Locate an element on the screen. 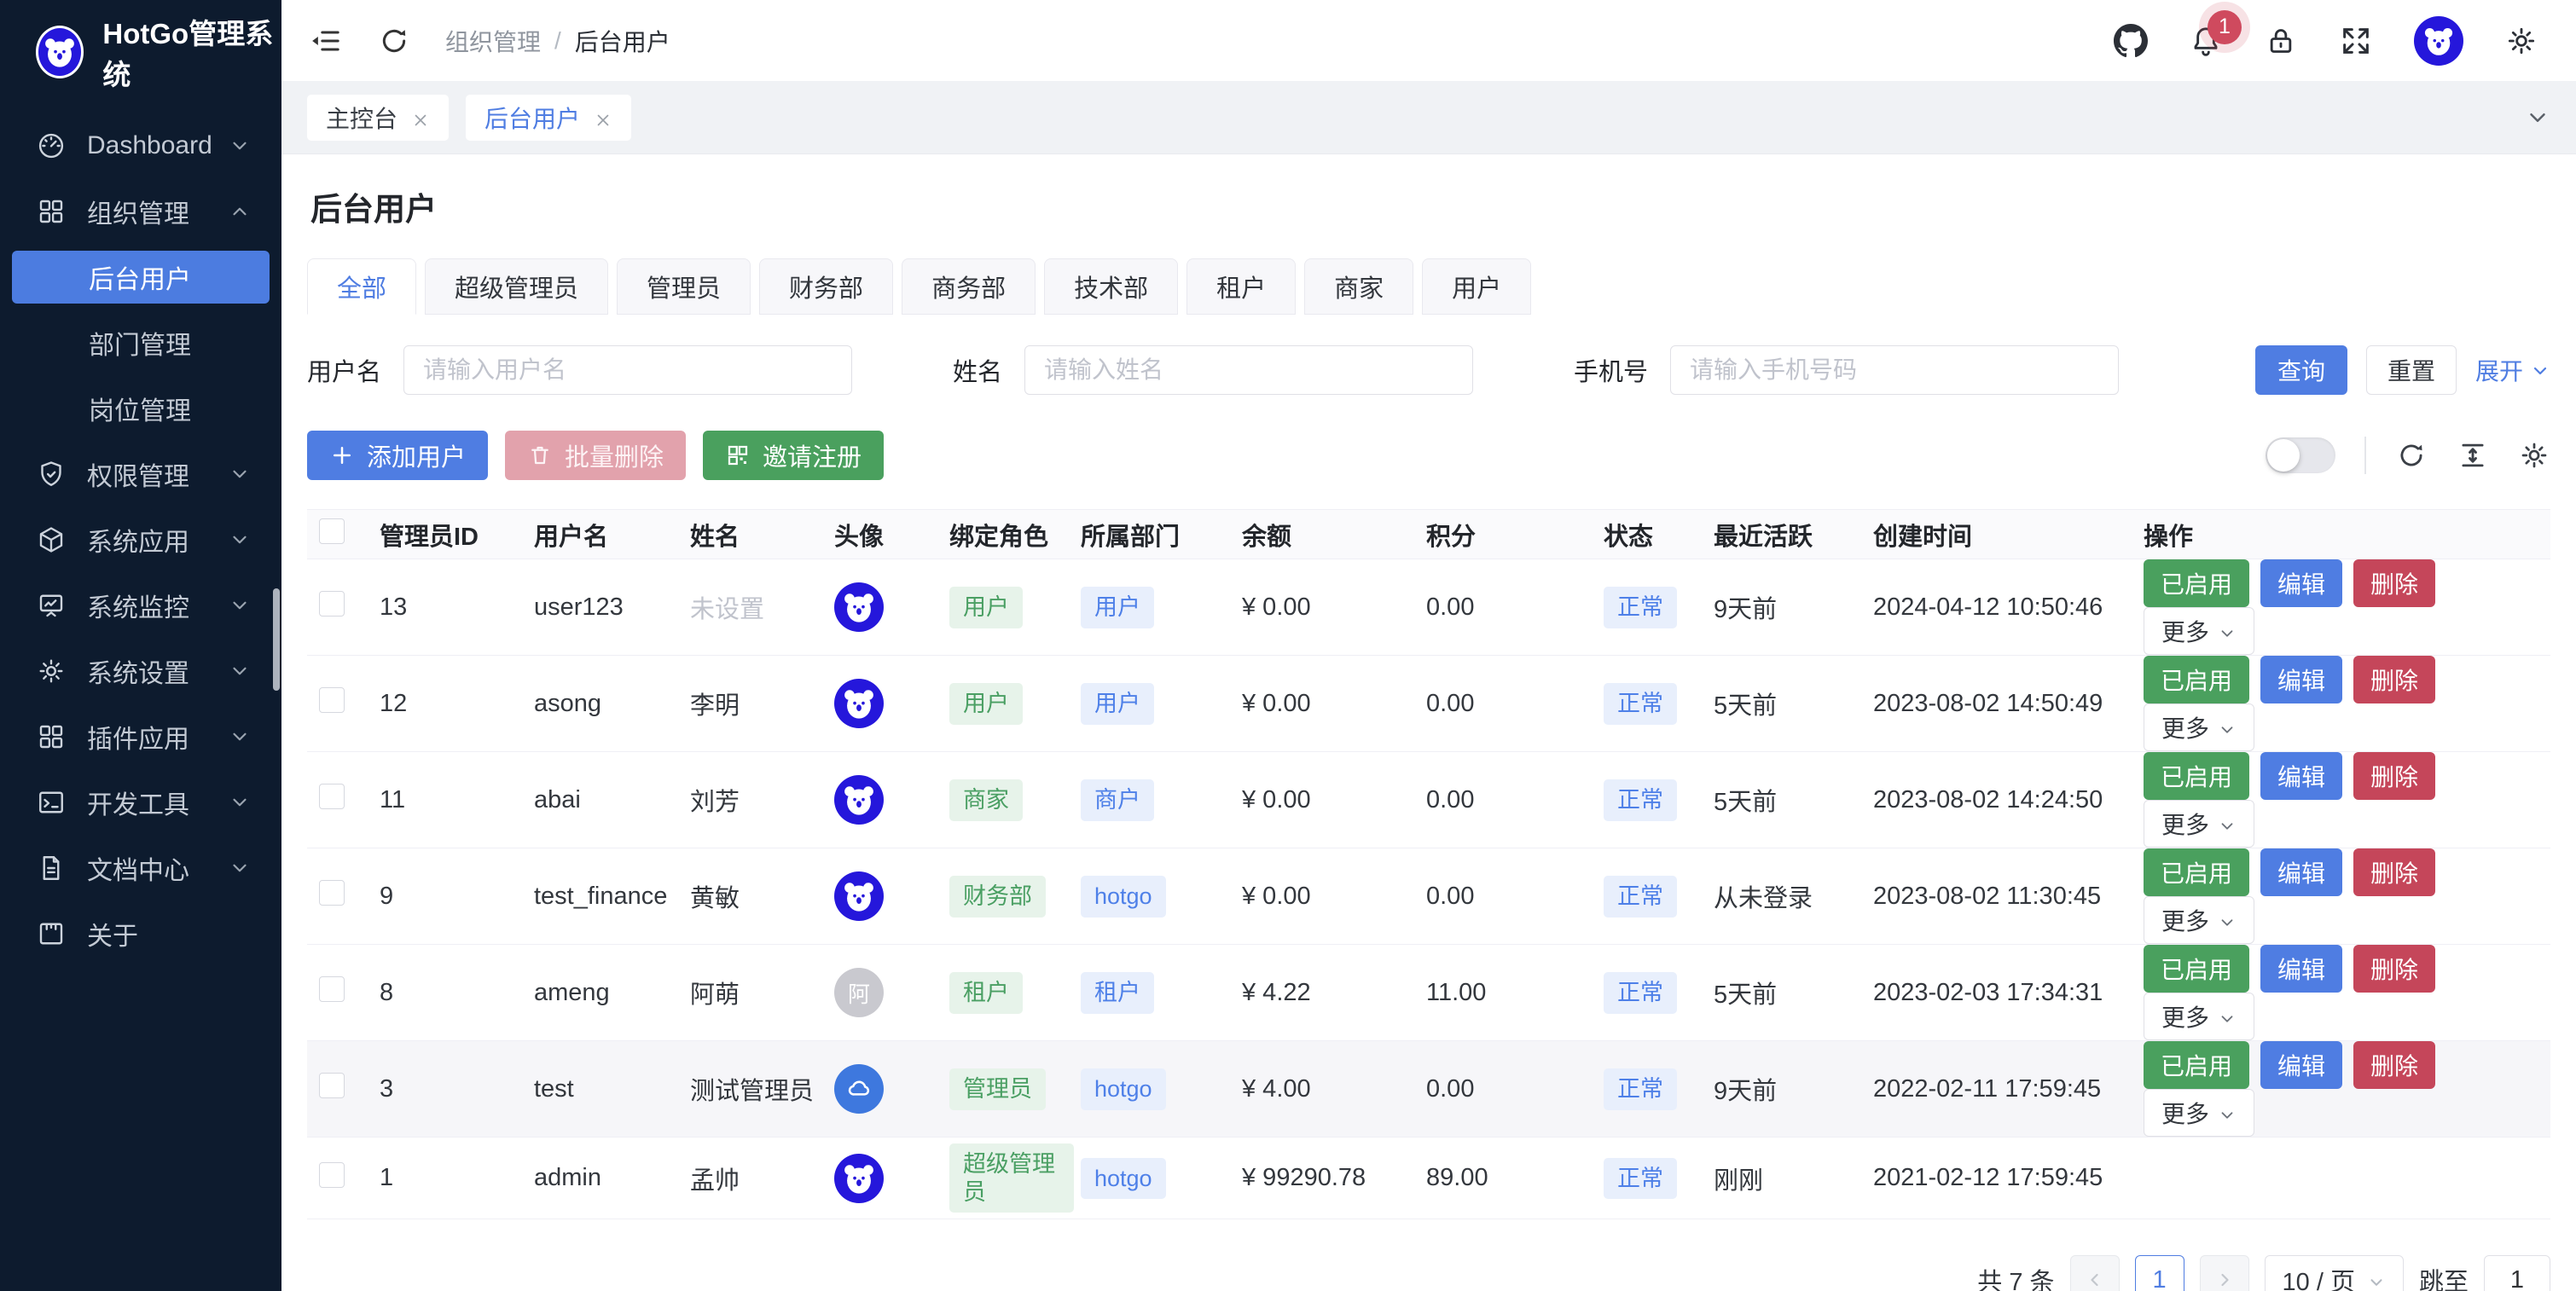 This screenshot has width=2576, height=1291. sidebar-item-组织管理: 组织管理 is located at coordinates (141, 211).